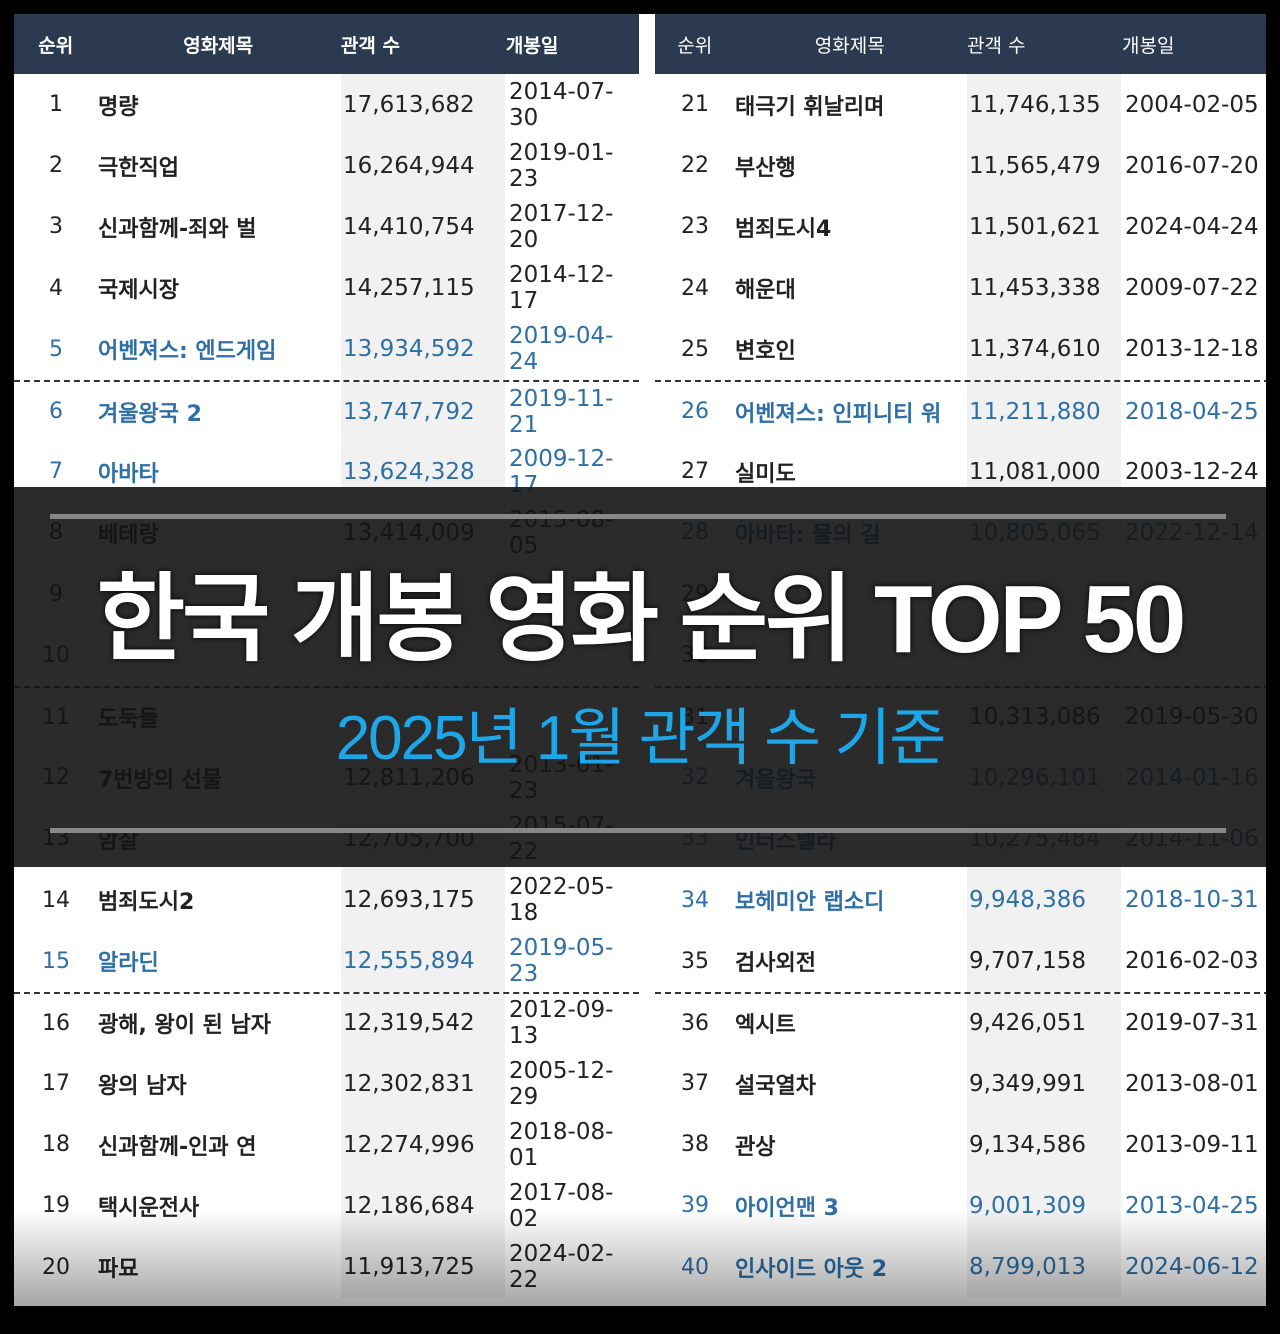 The height and width of the screenshot is (1334, 1280). I want to click on date-cell: 2005-12-29, so click(561, 1083).